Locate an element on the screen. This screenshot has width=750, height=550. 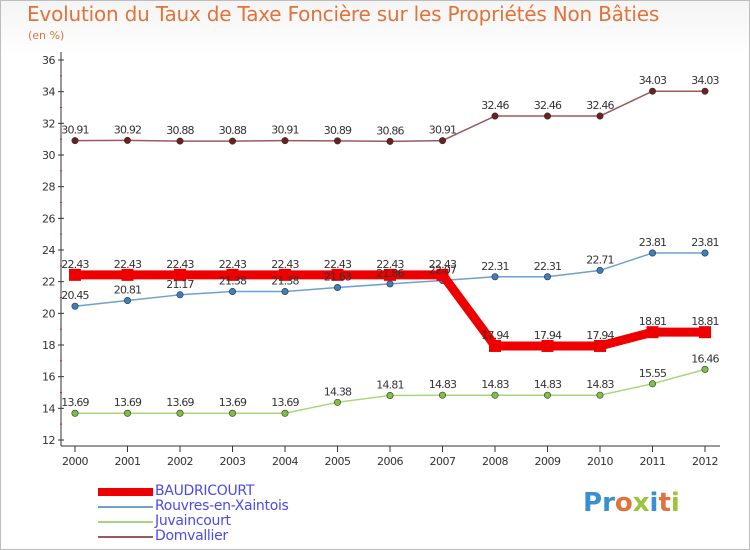
y-tick-label: 16 is located at coordinates (48, 377).